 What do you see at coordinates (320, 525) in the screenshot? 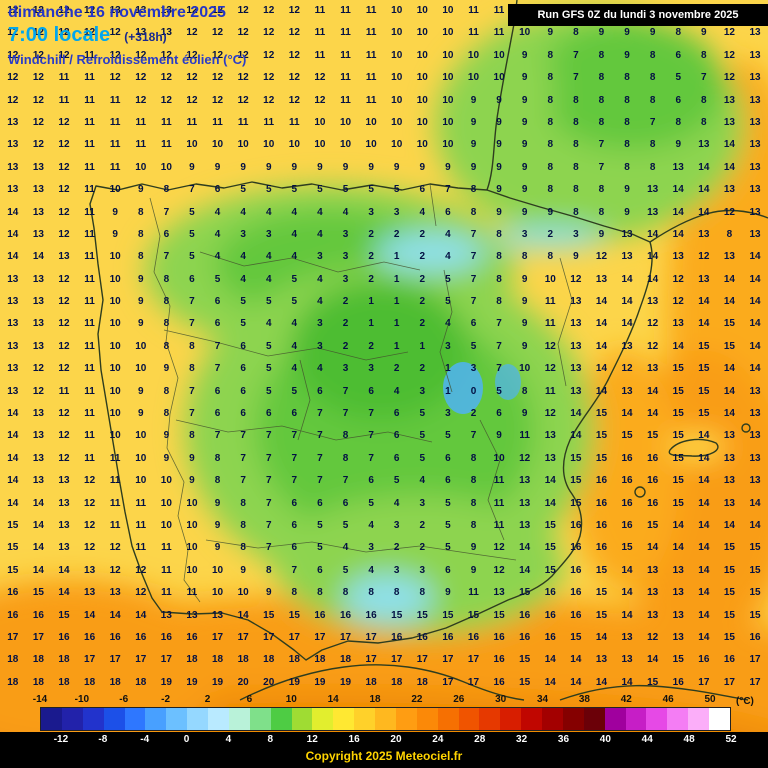
I see `windchill-value: 5` at bounding box center [320, 525].